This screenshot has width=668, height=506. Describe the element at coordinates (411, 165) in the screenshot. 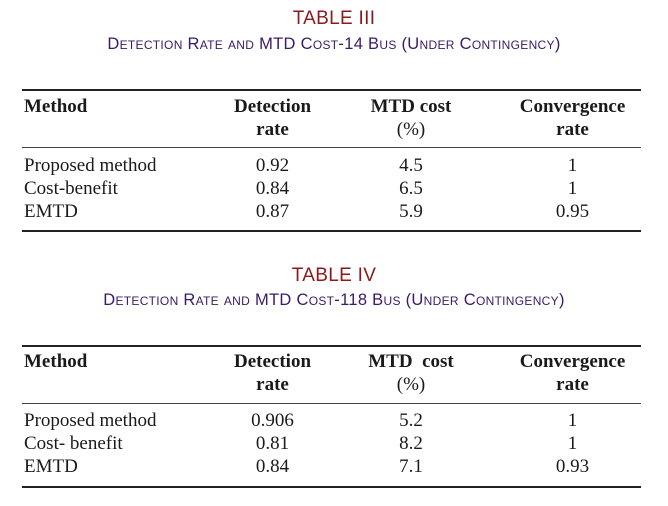

I see `table-row-mtd-cost: 4.5` at that location.